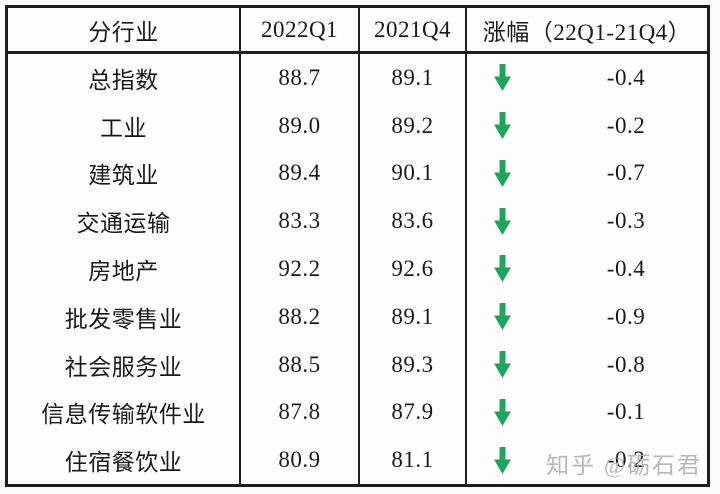 The image size is (720, 494). I want to click on industry-name: 信息传输软件业, so click(124, 412).